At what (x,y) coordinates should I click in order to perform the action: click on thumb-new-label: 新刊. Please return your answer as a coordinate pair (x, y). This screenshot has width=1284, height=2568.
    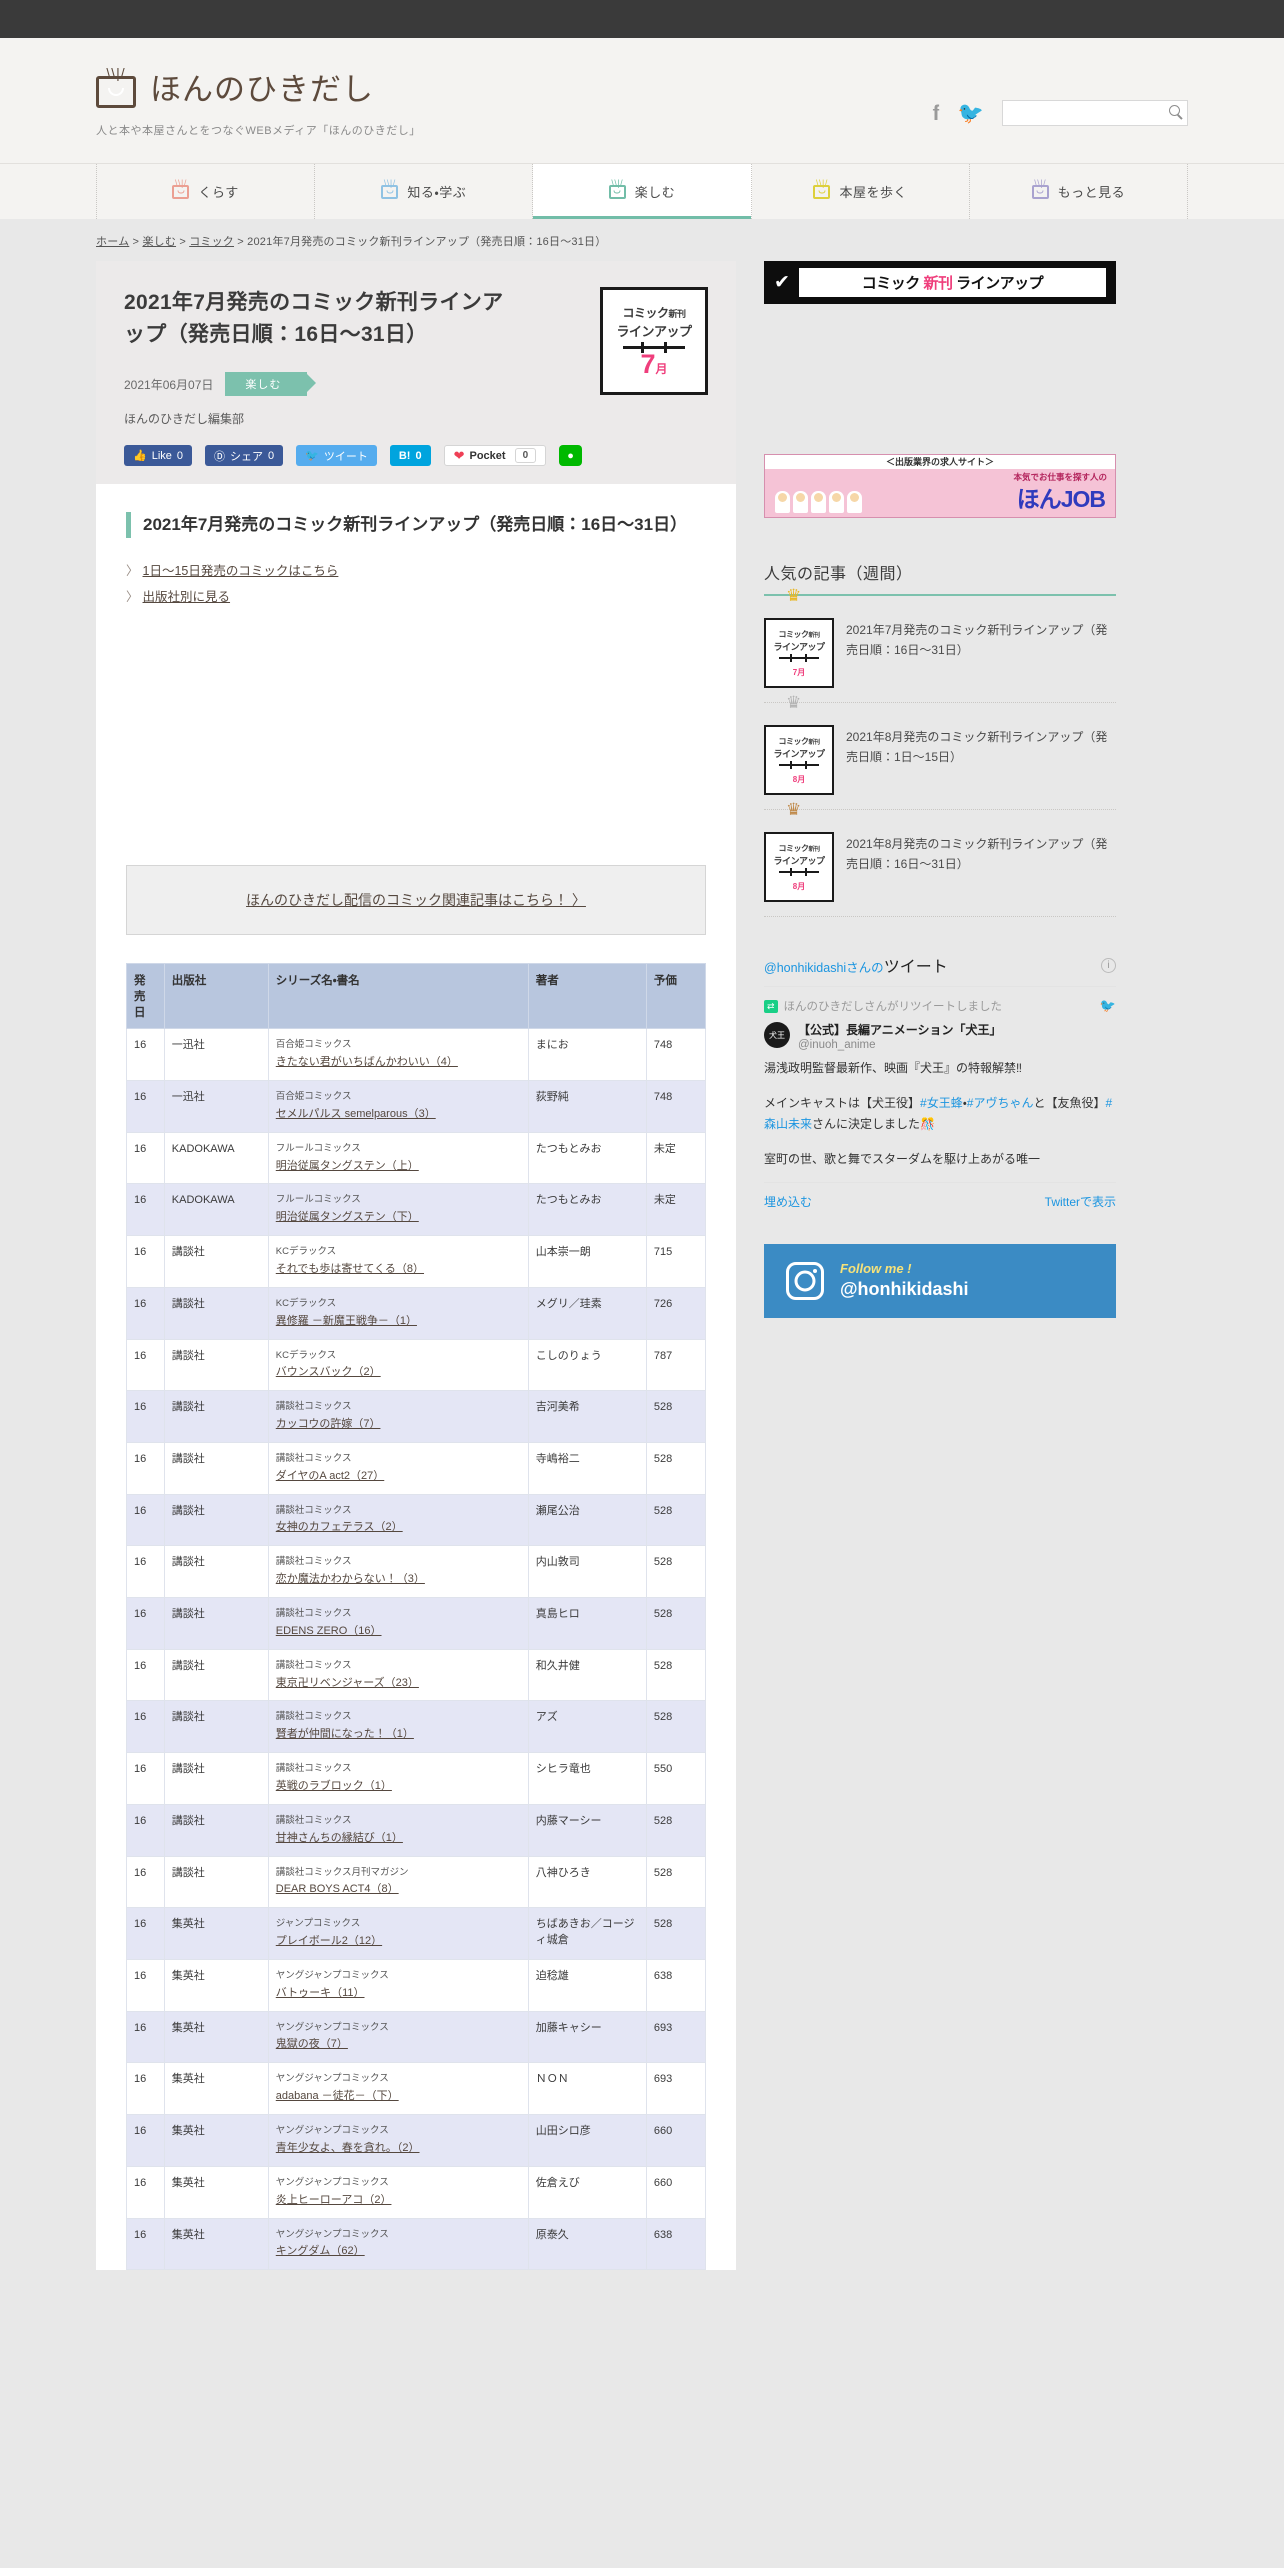
    Looking at the image, I should click on (814, 742).